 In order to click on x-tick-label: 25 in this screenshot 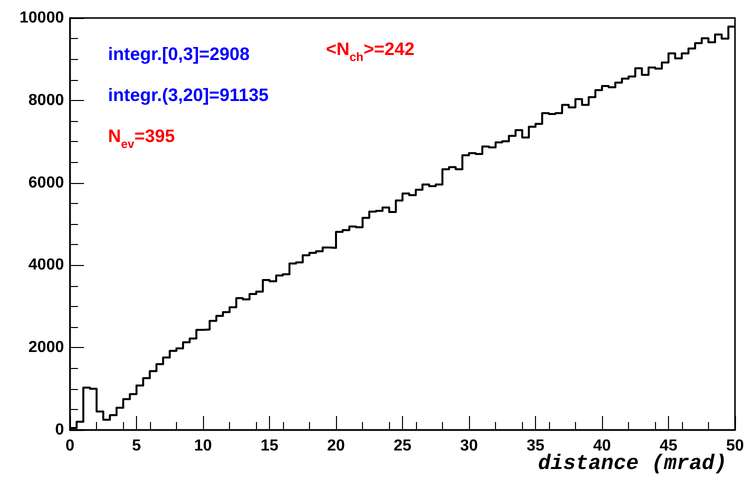, I will do `click(403, 446)`.